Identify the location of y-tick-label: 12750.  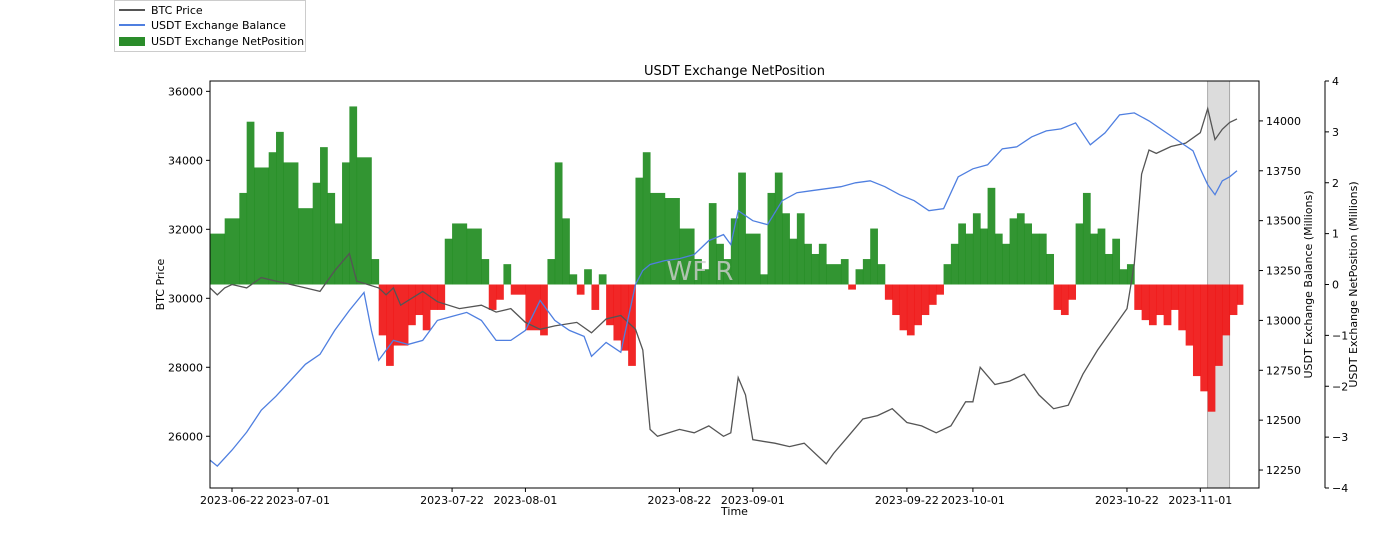
(1283, 370).